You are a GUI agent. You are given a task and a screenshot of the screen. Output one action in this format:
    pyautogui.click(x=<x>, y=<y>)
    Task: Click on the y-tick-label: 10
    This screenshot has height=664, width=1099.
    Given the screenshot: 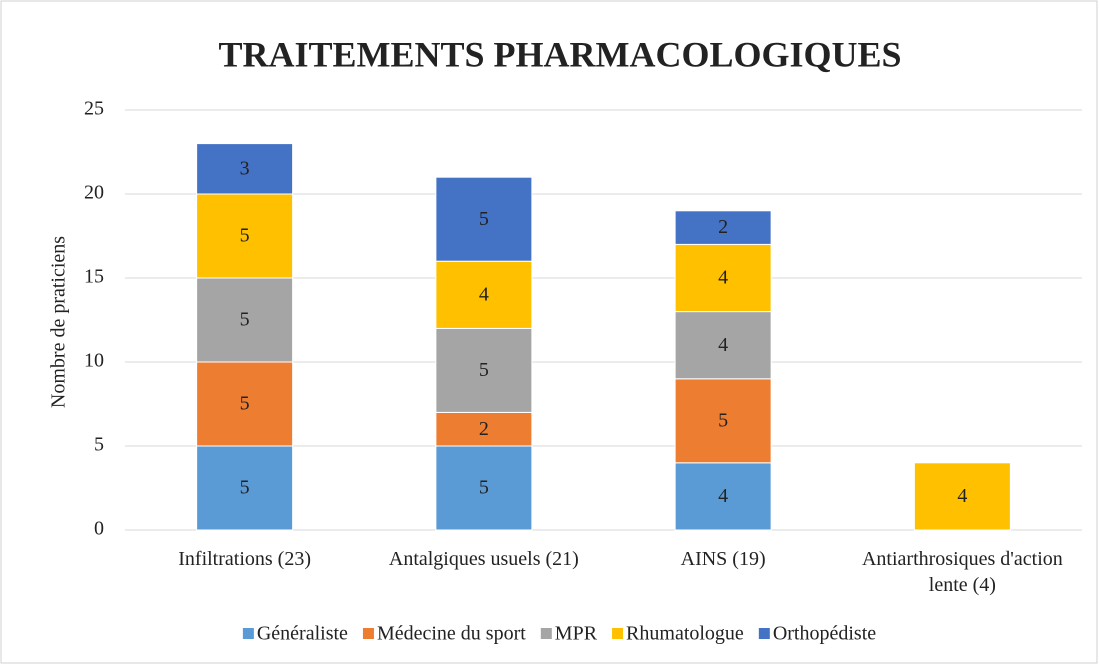 What is the action you would take?
    pyautogui.click(x=94, y=361)
    